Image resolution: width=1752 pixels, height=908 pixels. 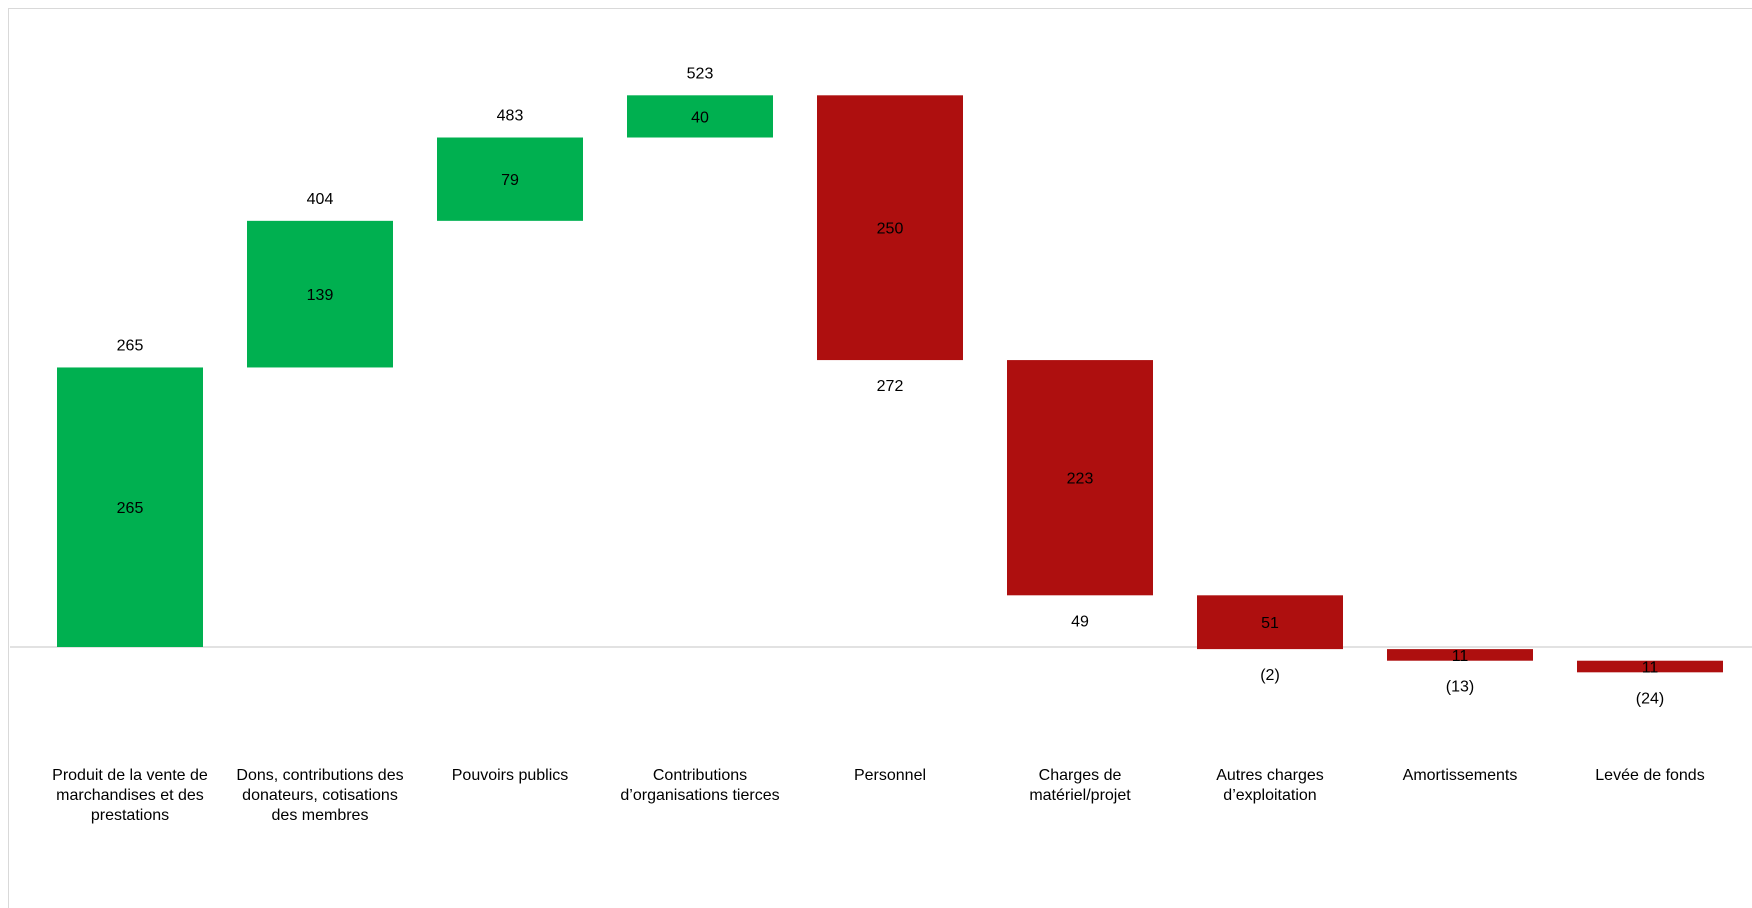 What do you see at coordinates (1270, 785) in the screenshot?
I see `category-label: Autres charges d’exploitation` at bounding box center [1270, 785].